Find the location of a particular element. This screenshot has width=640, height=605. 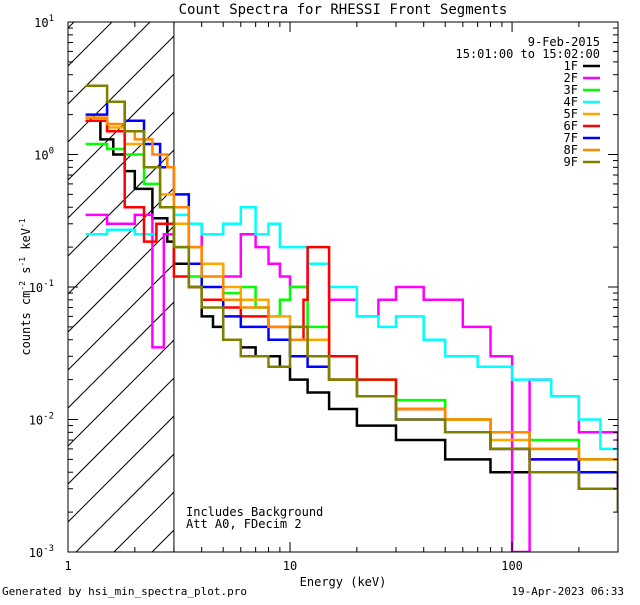

legend-label-3F: 3F is located at coordinates (571, 90).